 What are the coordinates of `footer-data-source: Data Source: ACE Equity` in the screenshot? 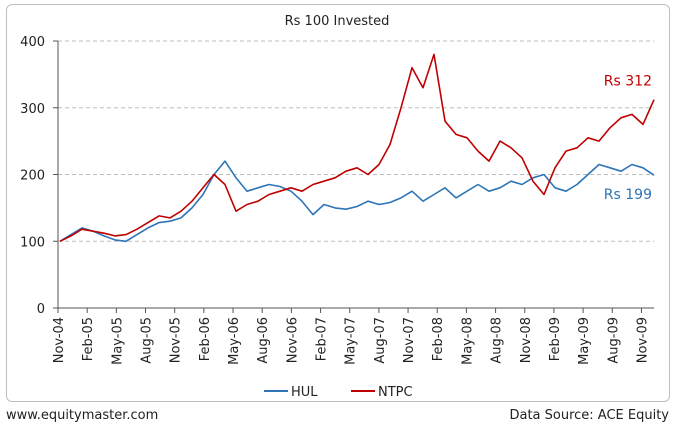 It's located at (589, 415).